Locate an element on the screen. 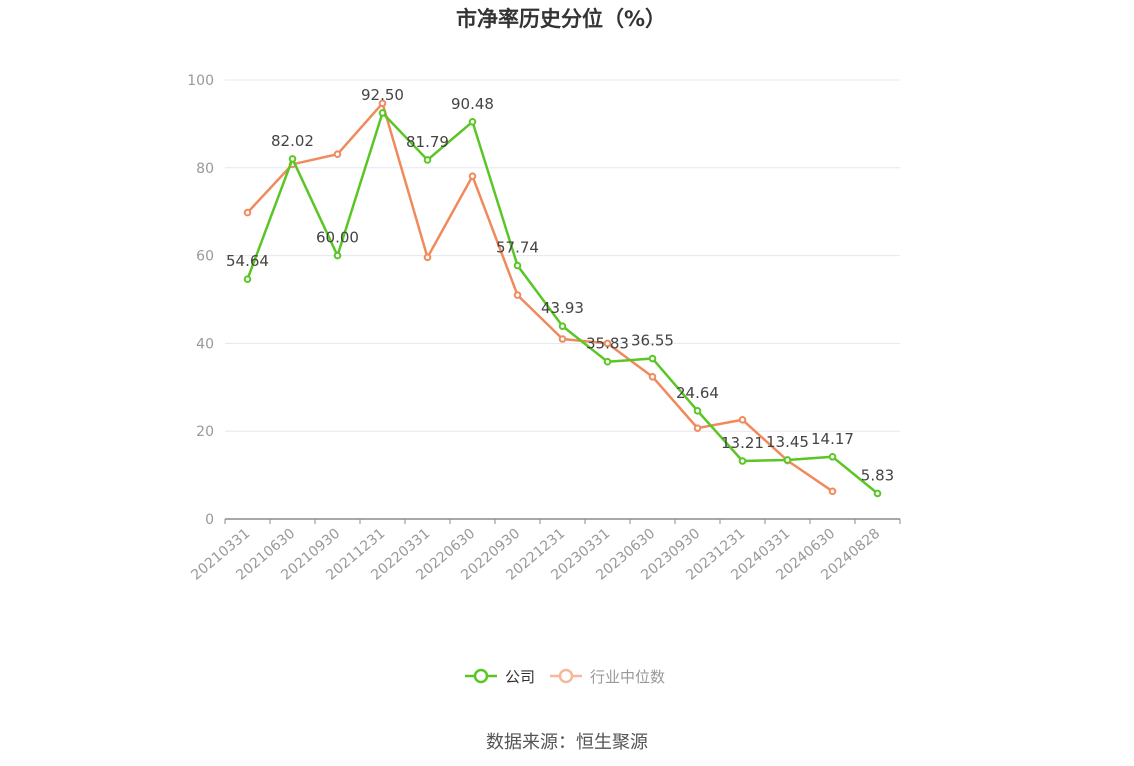  legend: 公司 行业中位数 is located at coordinates (565, 677).